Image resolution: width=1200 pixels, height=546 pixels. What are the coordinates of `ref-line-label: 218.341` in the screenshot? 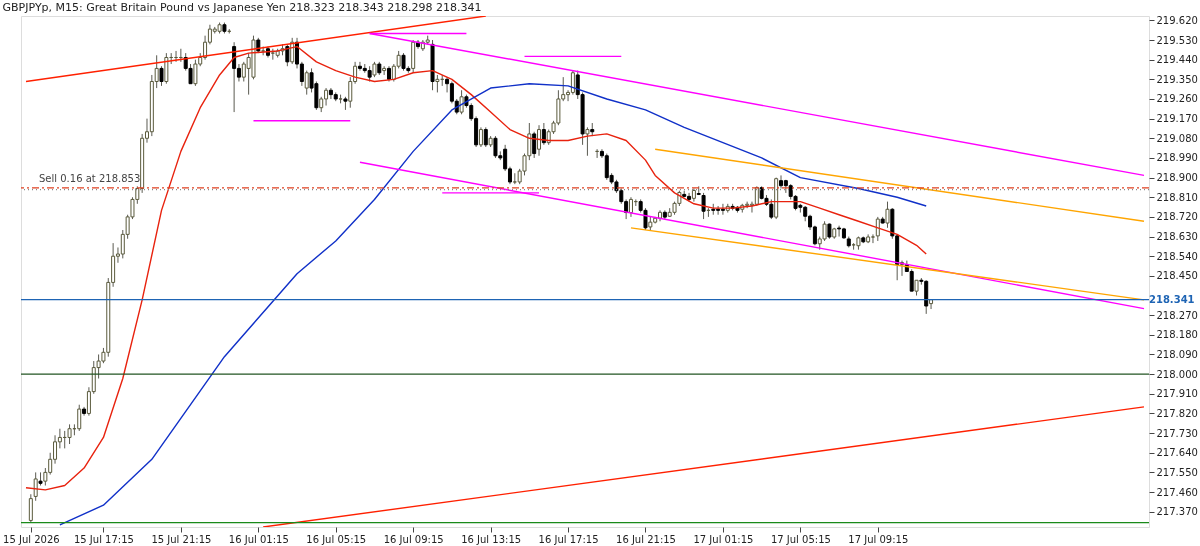 It's located at (1172, 299).